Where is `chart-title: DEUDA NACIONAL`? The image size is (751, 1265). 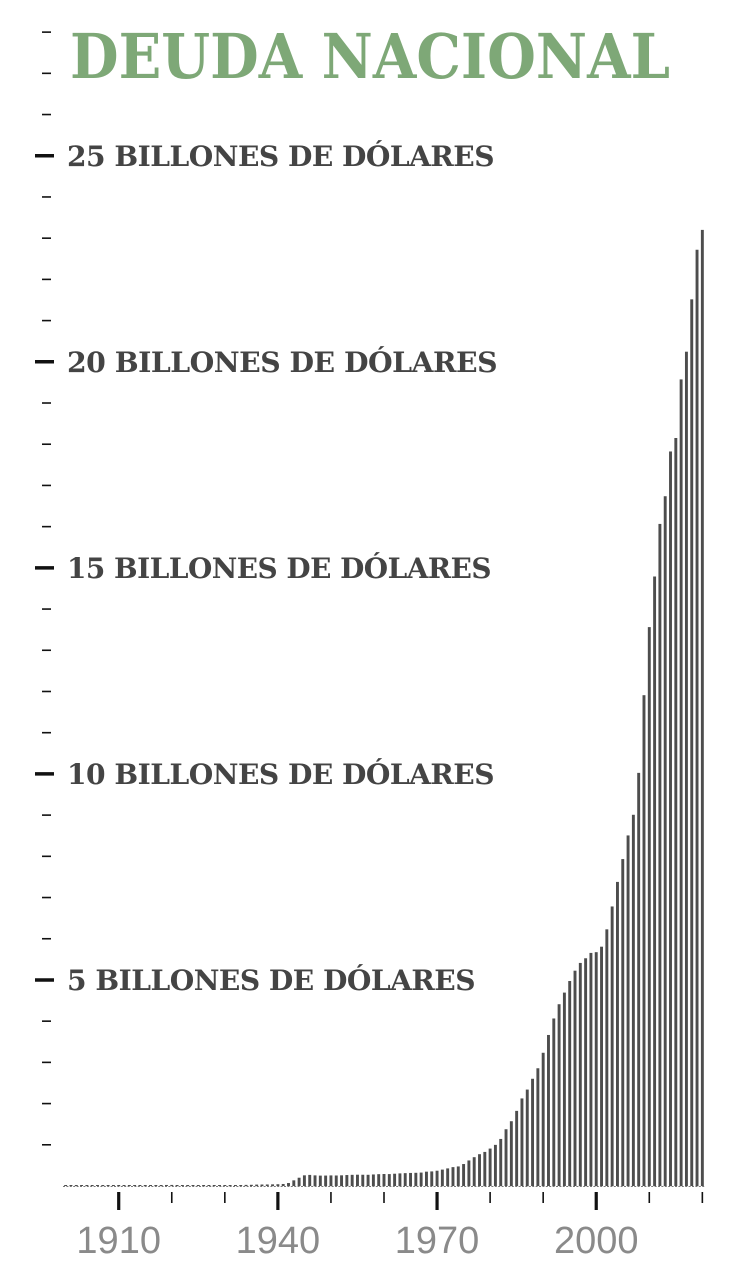 chart-title: DEUDA NACIONAL is located at coordinates (370, 56).